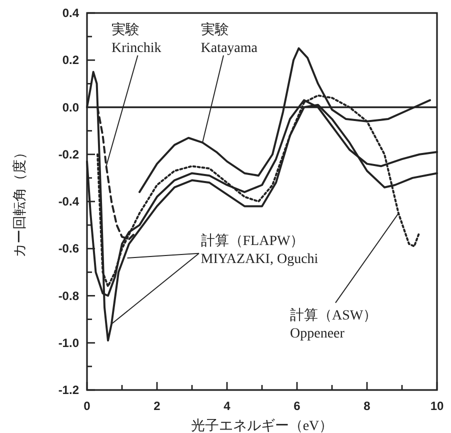 The image size is (451, 433). What do you see at coordinates (334, 324) in the screenshot?
I see `annotation: 計算（ASW） Oppeneer` at bounding box center [334, 324].